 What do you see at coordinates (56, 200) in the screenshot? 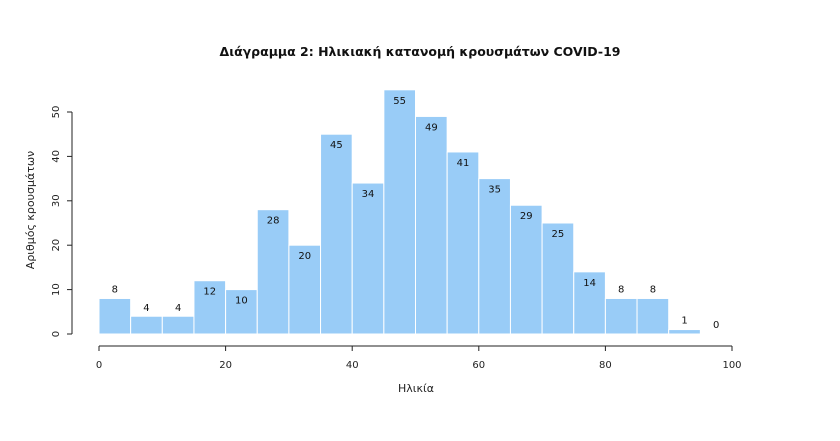
I see `y-tick-label: 30` at bounding box center [56, 200].